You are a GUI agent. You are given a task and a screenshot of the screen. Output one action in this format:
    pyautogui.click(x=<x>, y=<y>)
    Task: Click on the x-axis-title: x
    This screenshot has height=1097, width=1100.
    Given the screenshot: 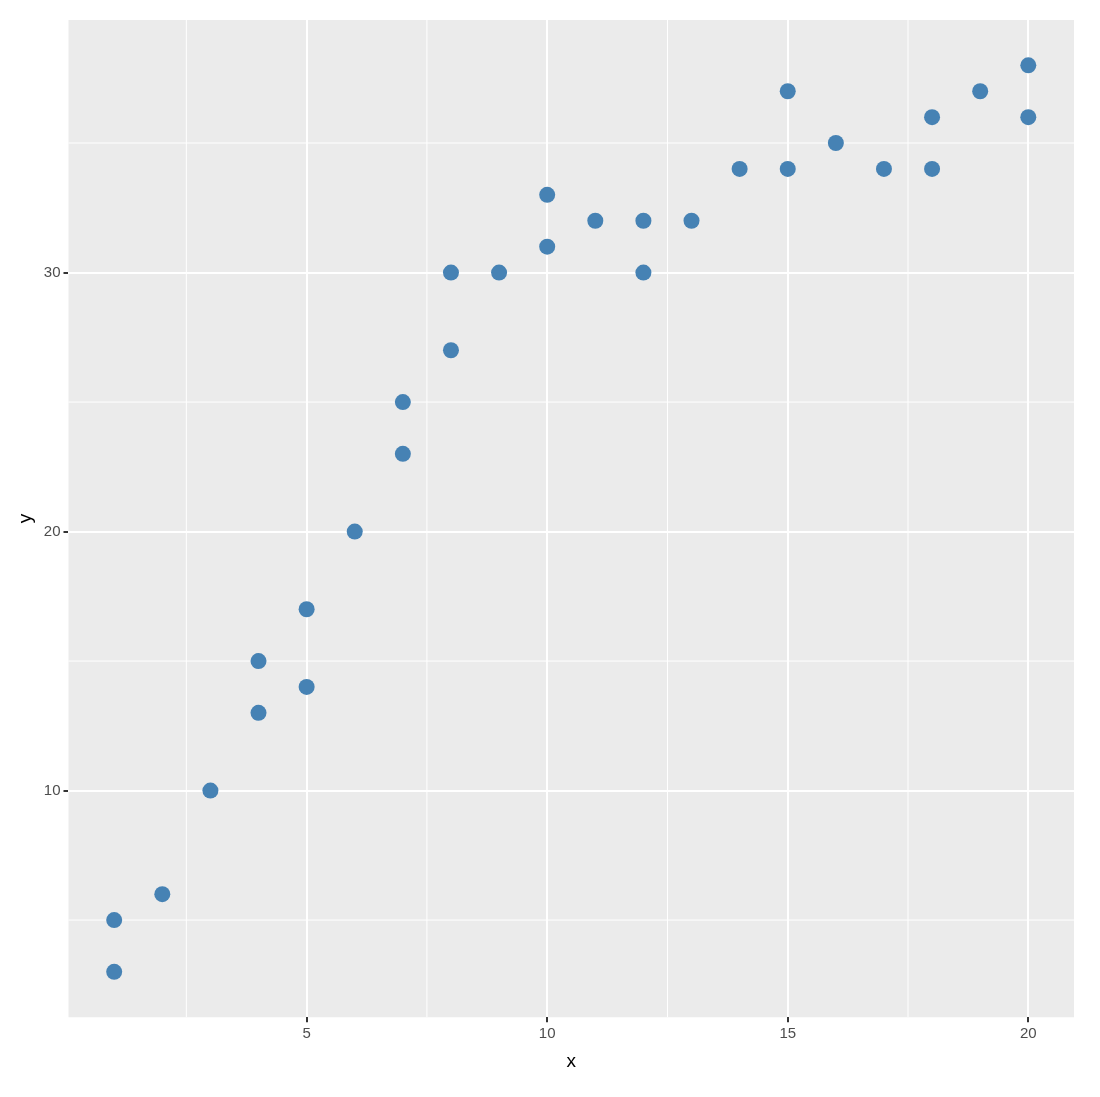 What is the action you would take?
    pyautogui.click(x=571, y=1060)
    